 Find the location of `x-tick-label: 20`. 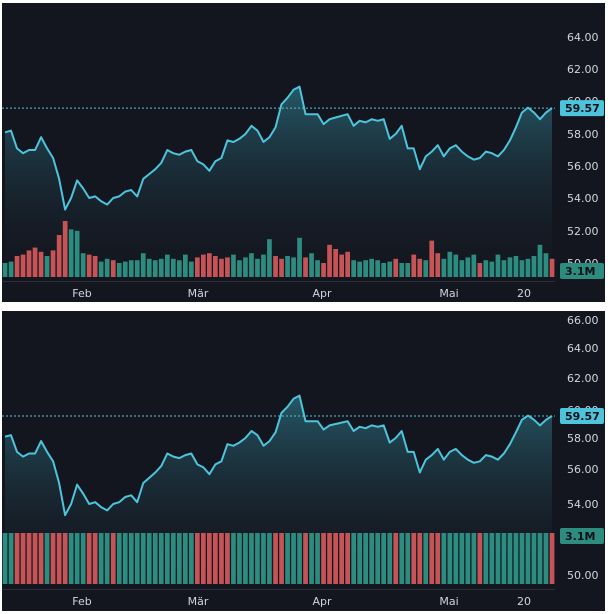

x-tick-label: 20 is located at coordinates (524, 601).